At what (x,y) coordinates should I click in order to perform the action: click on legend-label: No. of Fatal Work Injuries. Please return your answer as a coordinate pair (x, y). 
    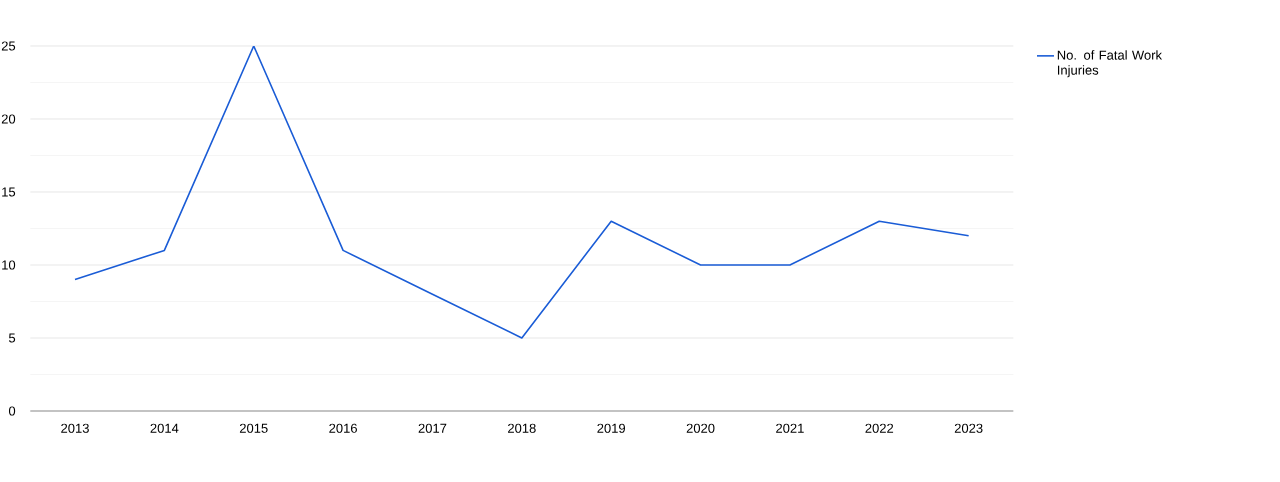
    Looking at the image, I should click on (1110, 64).